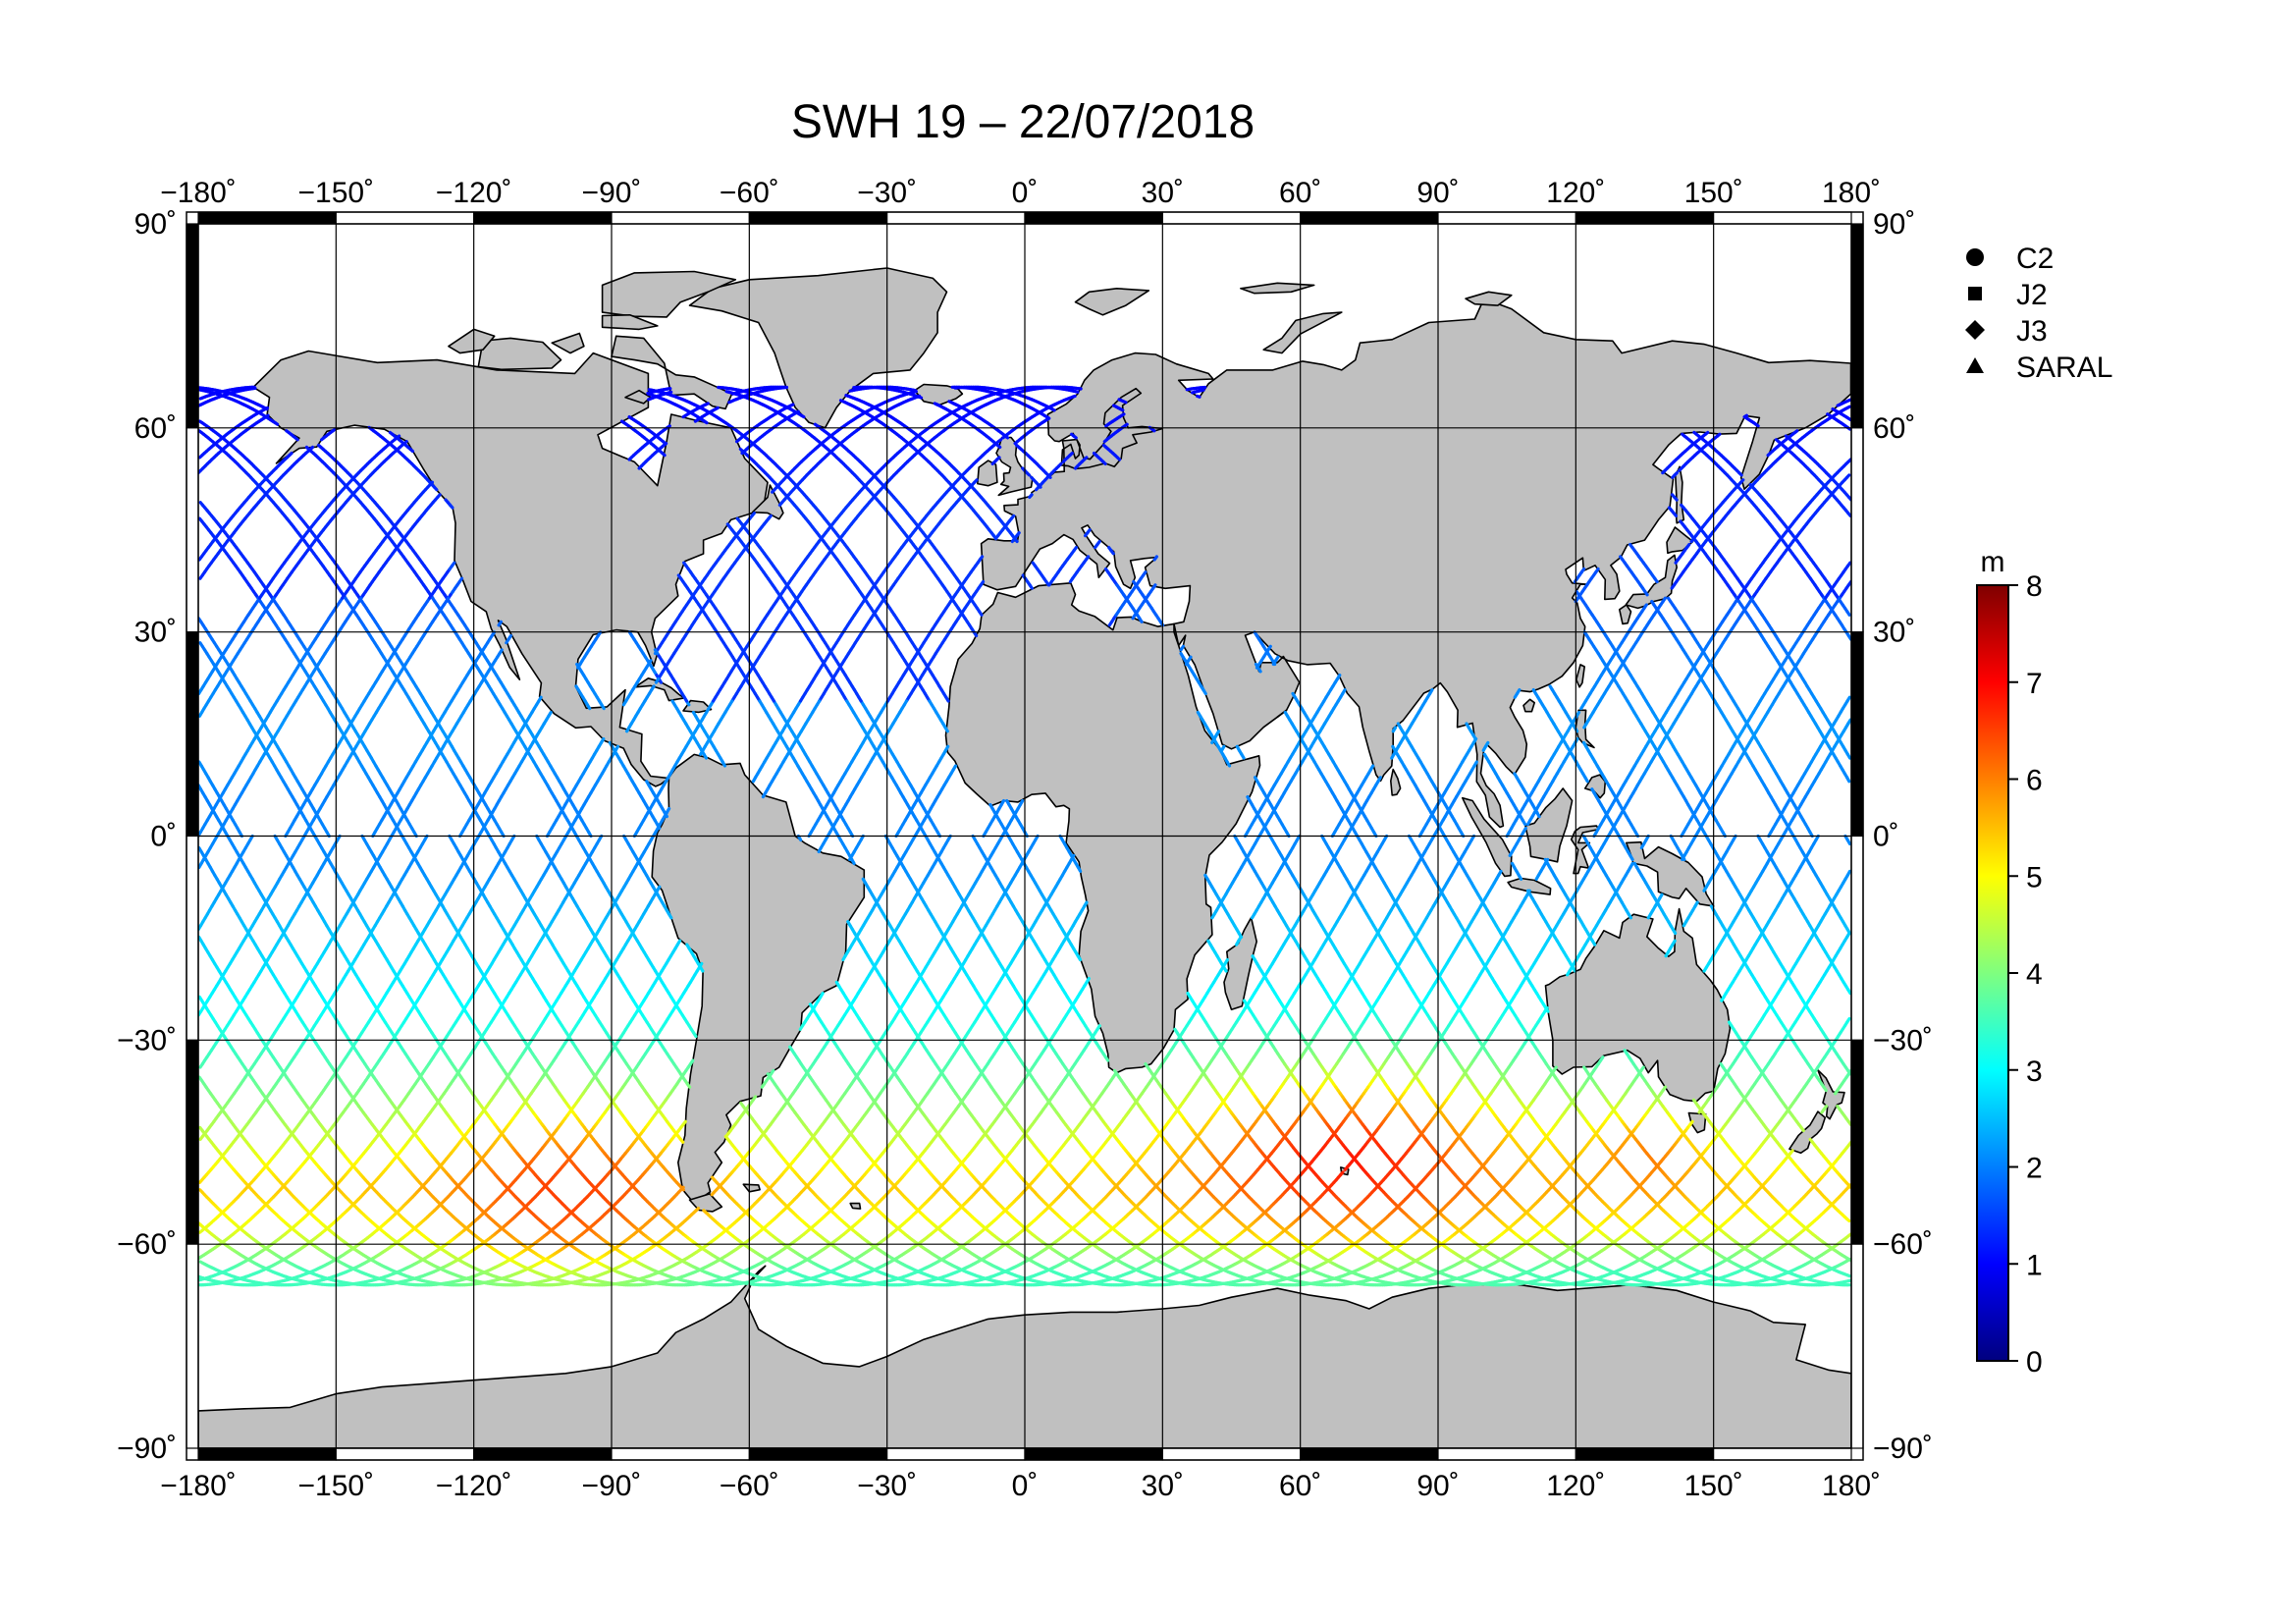 The image size is (2296, 1623). I want to click on land-banks-island, so click(472, 341).